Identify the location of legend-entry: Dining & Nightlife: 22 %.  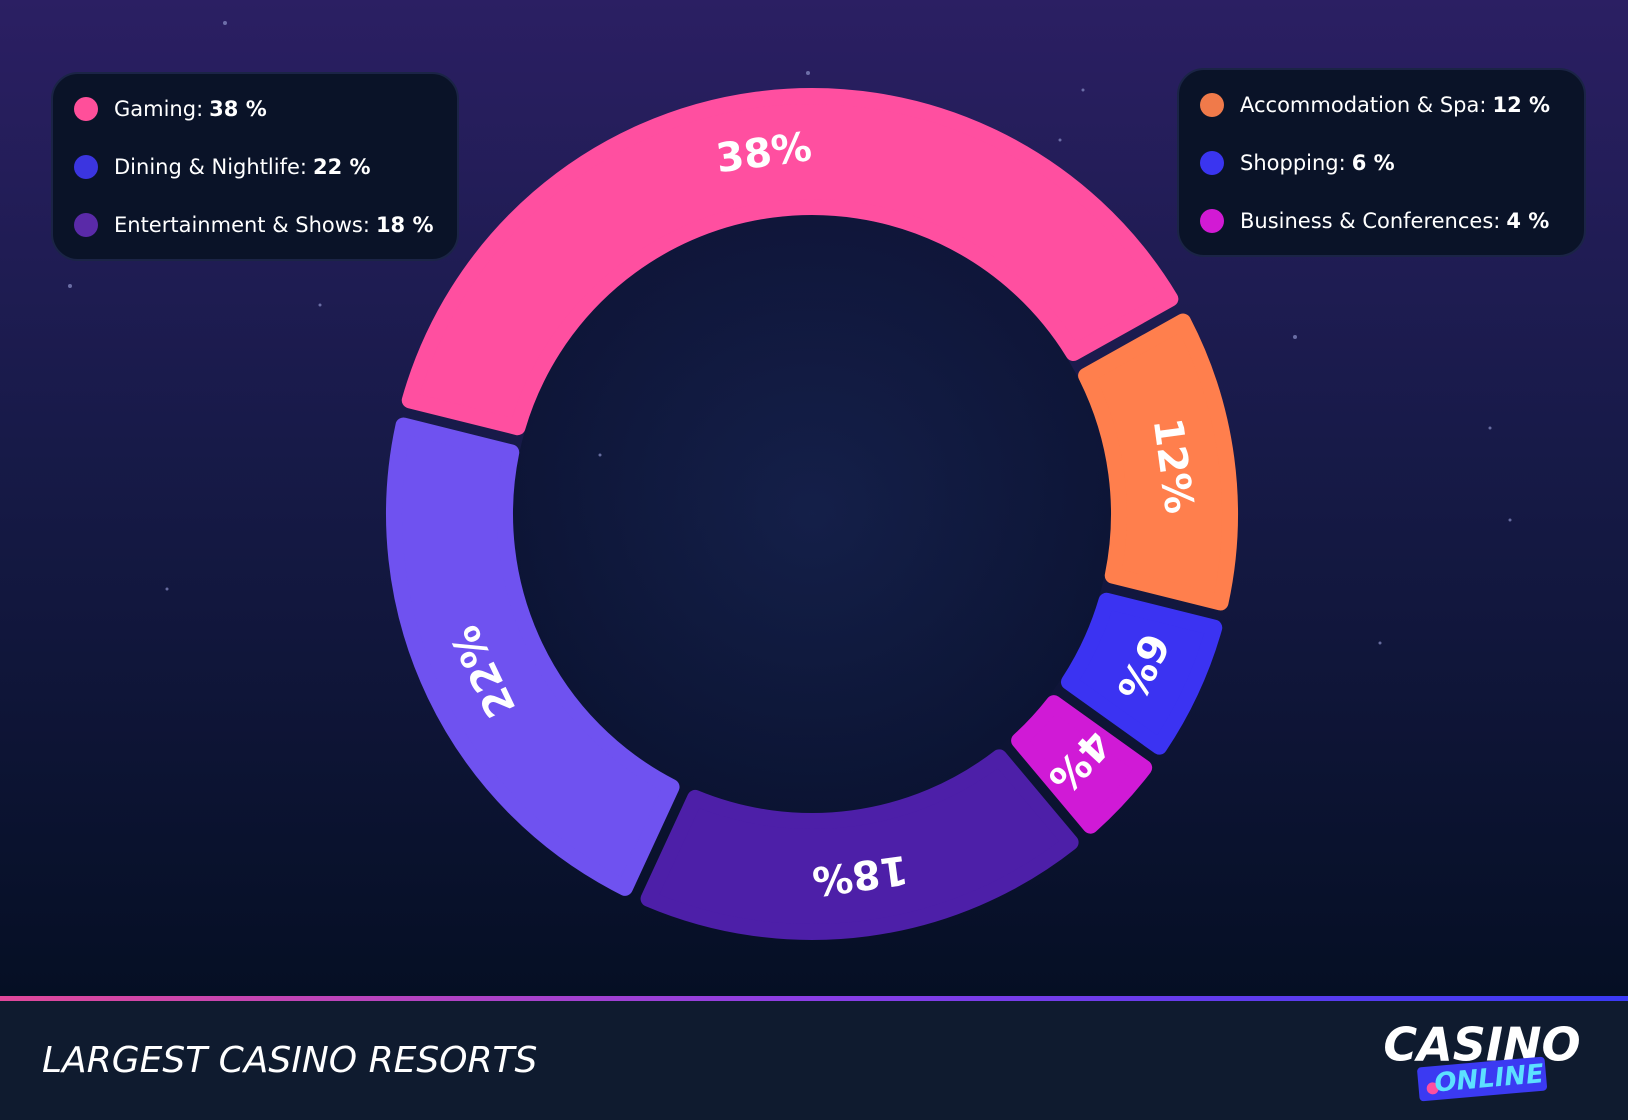
(242, 167).